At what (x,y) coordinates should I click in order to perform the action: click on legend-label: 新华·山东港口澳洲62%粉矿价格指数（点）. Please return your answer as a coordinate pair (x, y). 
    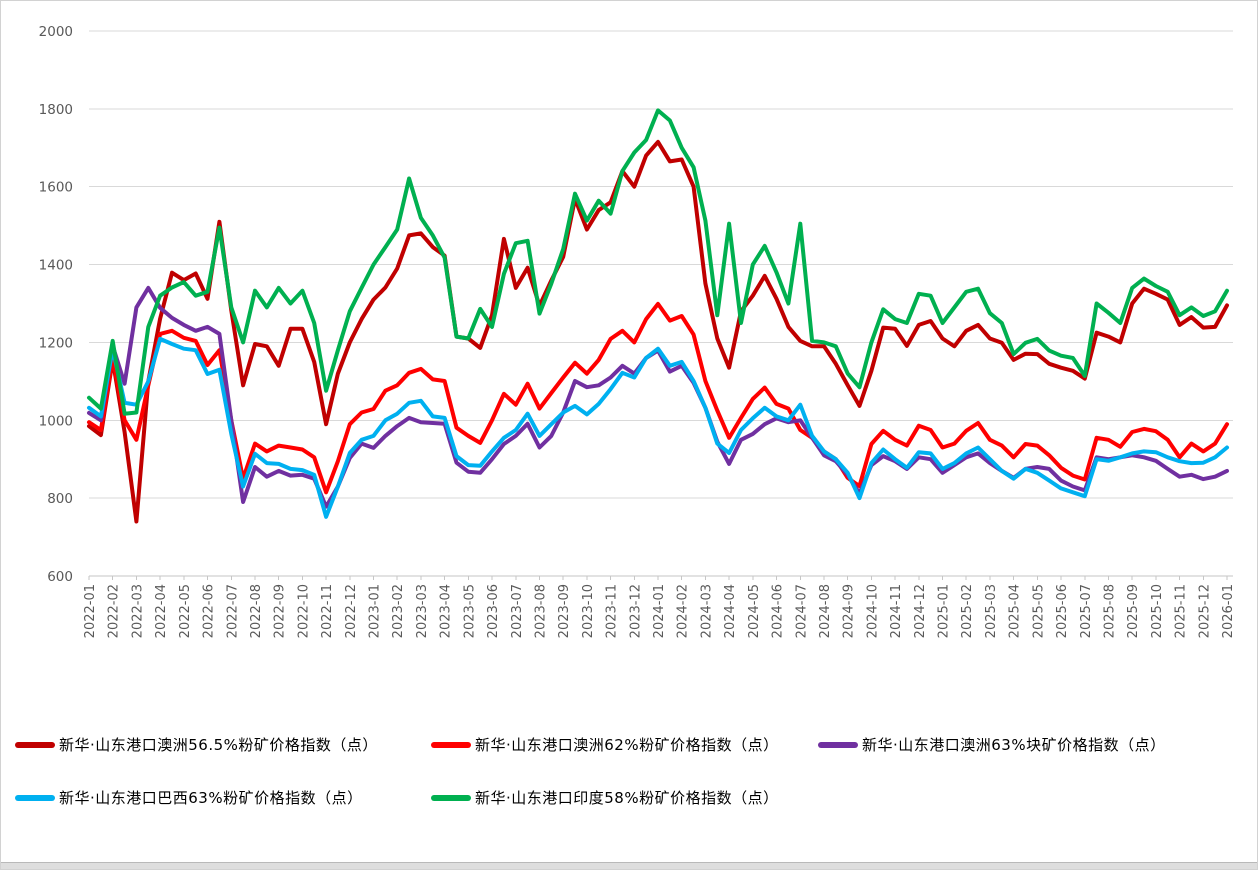
    Looking at the image, I should click on (627, 745).